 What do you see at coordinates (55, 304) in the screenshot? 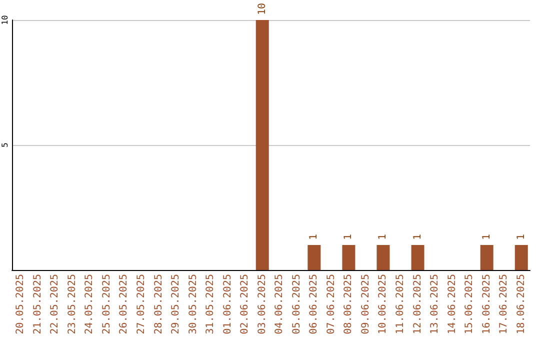
I see `x-tick-label: 22.05.2025` at bounding box center [55, 304].